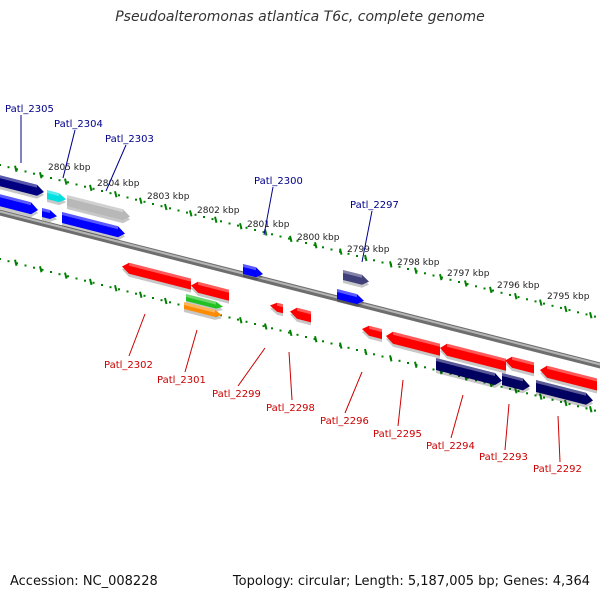 The height and width of the screenshot is (600, 600). What do you see at coordinates (129, 139) in the screenshot?
I see `forward-gene-label: Patl_2303` at bounding box center [129, 139].